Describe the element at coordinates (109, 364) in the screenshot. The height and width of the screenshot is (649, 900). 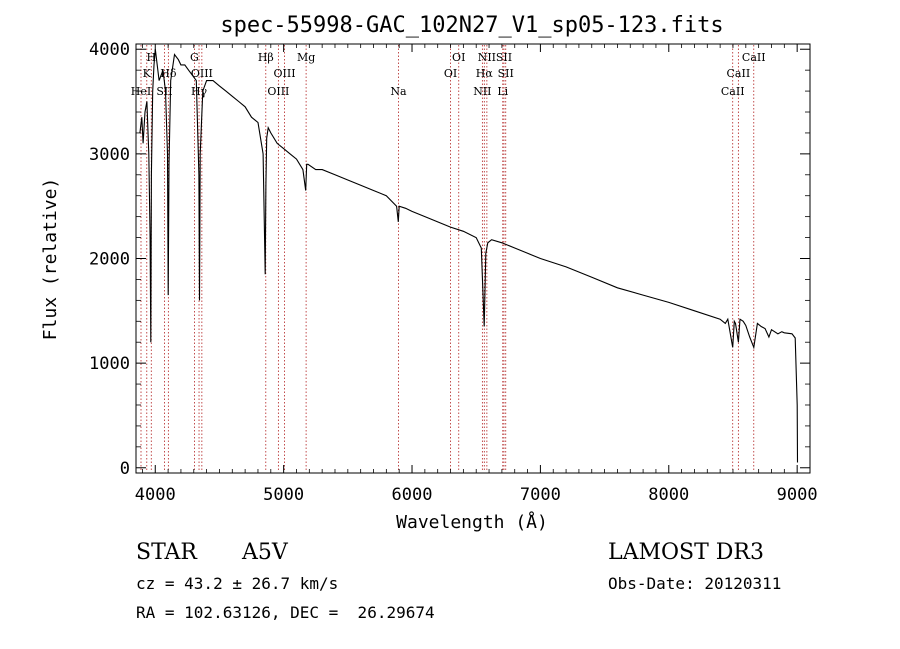
I see `y-tick-label: 1000` at that location.